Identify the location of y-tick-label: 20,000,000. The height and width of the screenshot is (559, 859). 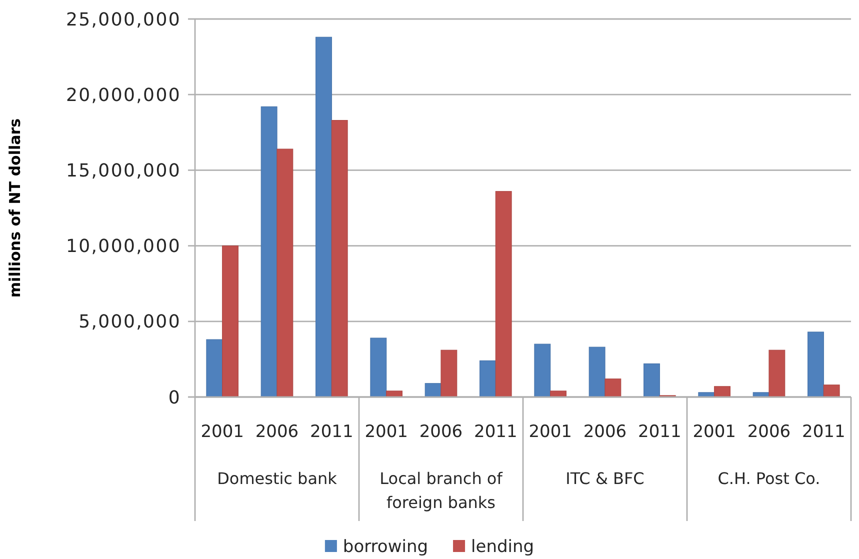
(123, 95).